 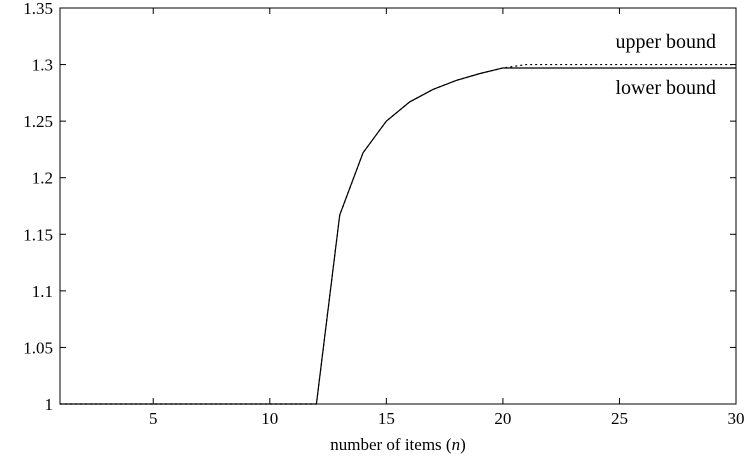 I want to click on y-tick-label: 1.1, so click(x=42, y=291).